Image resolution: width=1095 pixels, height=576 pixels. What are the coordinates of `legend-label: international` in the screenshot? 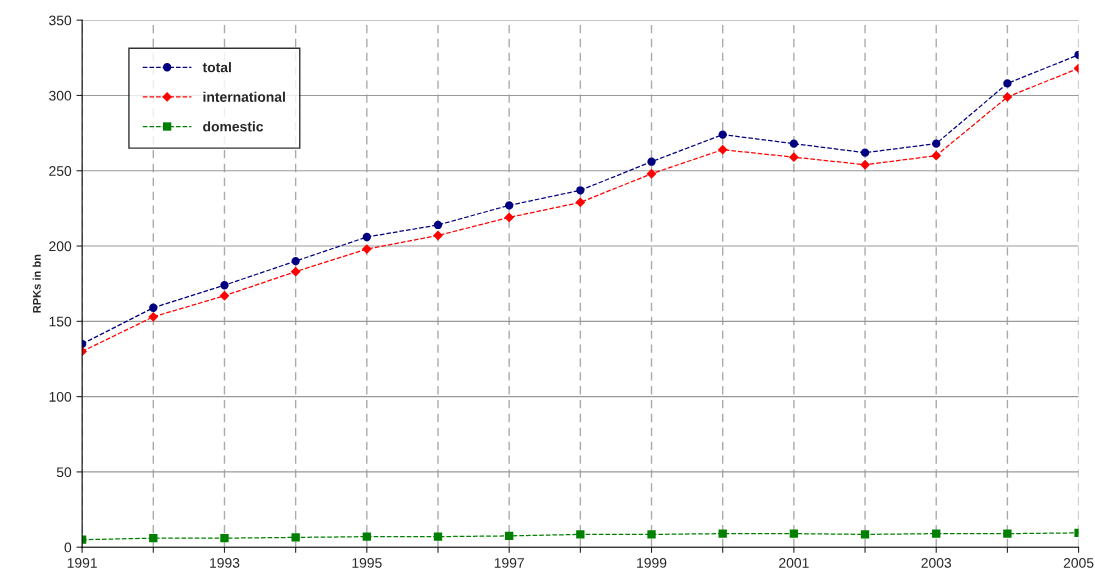 It's located at (244, 96).